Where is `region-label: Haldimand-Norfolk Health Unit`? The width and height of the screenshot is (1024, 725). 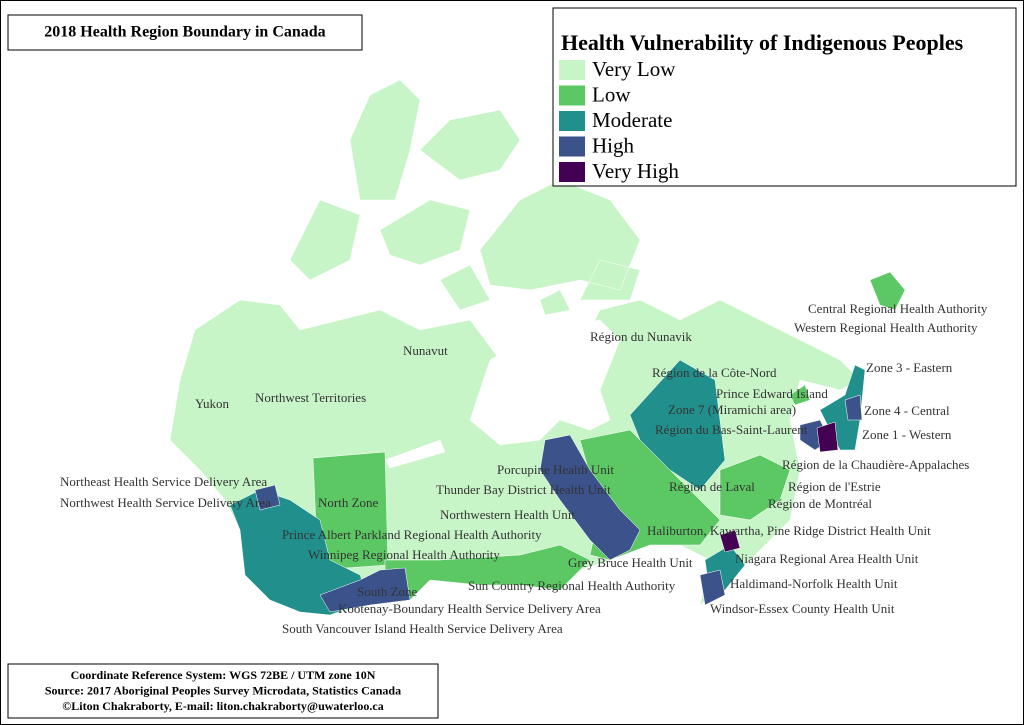 region-label: Haldimand-Norfolk Health Unit is located at coordinates (814, 583).